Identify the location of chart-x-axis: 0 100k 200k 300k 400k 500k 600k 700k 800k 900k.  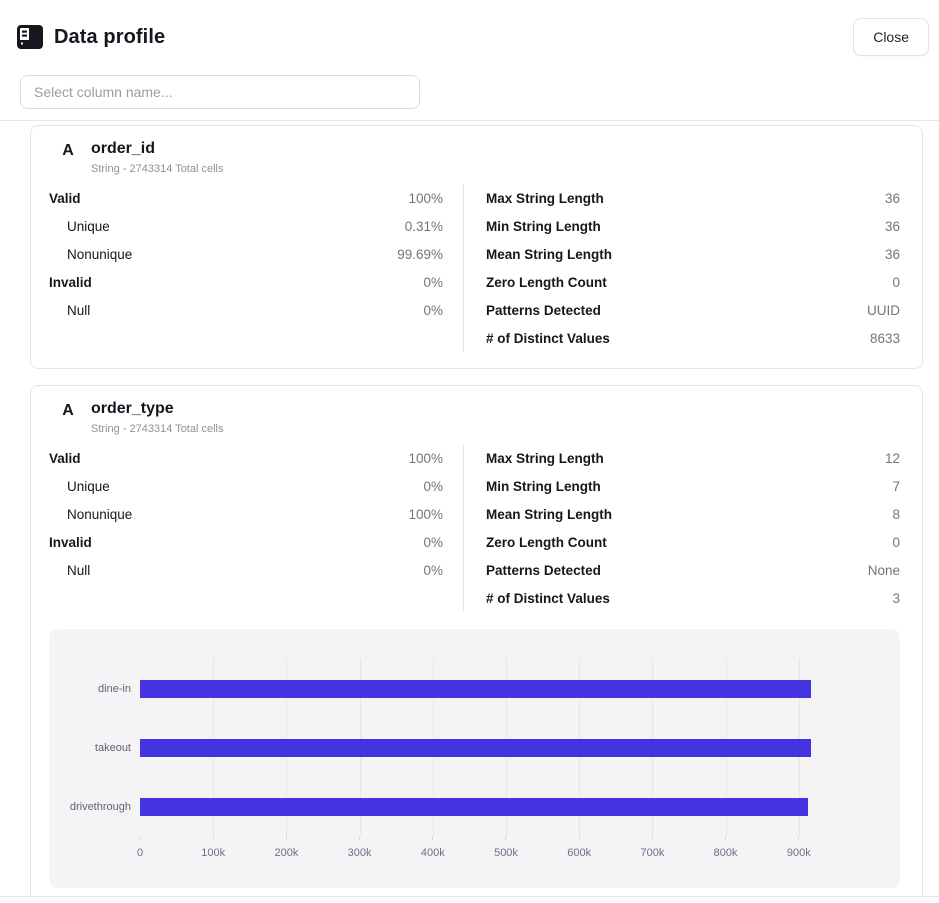
(504, 861).